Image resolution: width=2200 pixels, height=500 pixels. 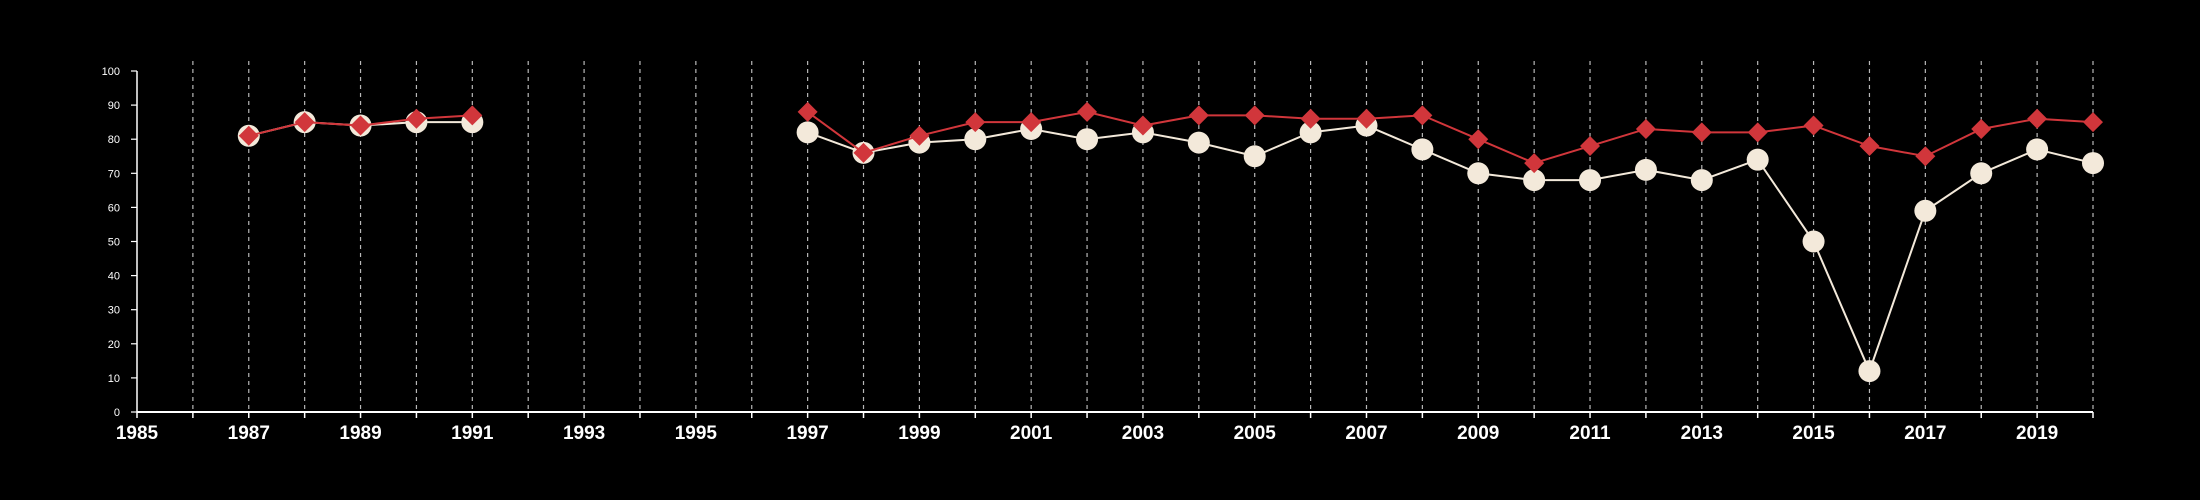 I want to click on y-tick-label: 20, so click(x=114, y=345).